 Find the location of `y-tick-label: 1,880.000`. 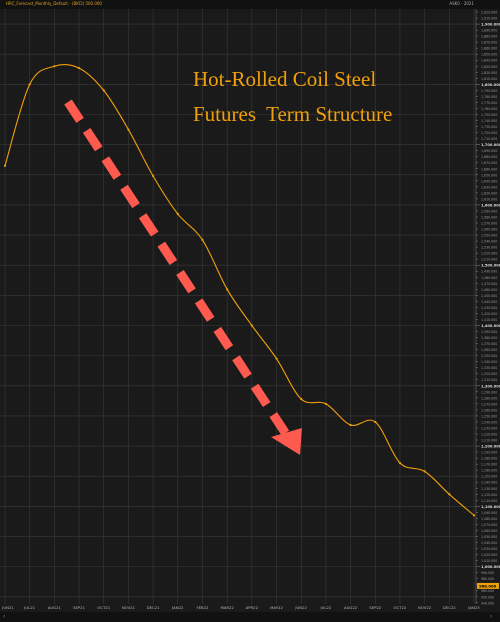

y-tick-label: 1,880.000 is located at coordinates (489, 37).